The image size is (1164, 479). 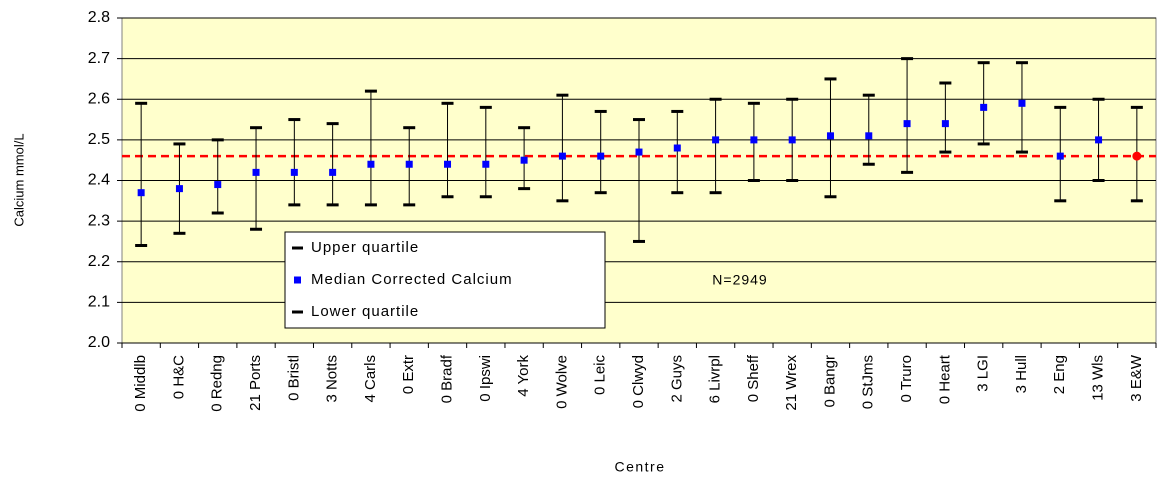 What do you see at coordinates (561, 382) in the screenshot?
I see `x-tick-label: 0 Wolve` at bounding box center [561, 382].